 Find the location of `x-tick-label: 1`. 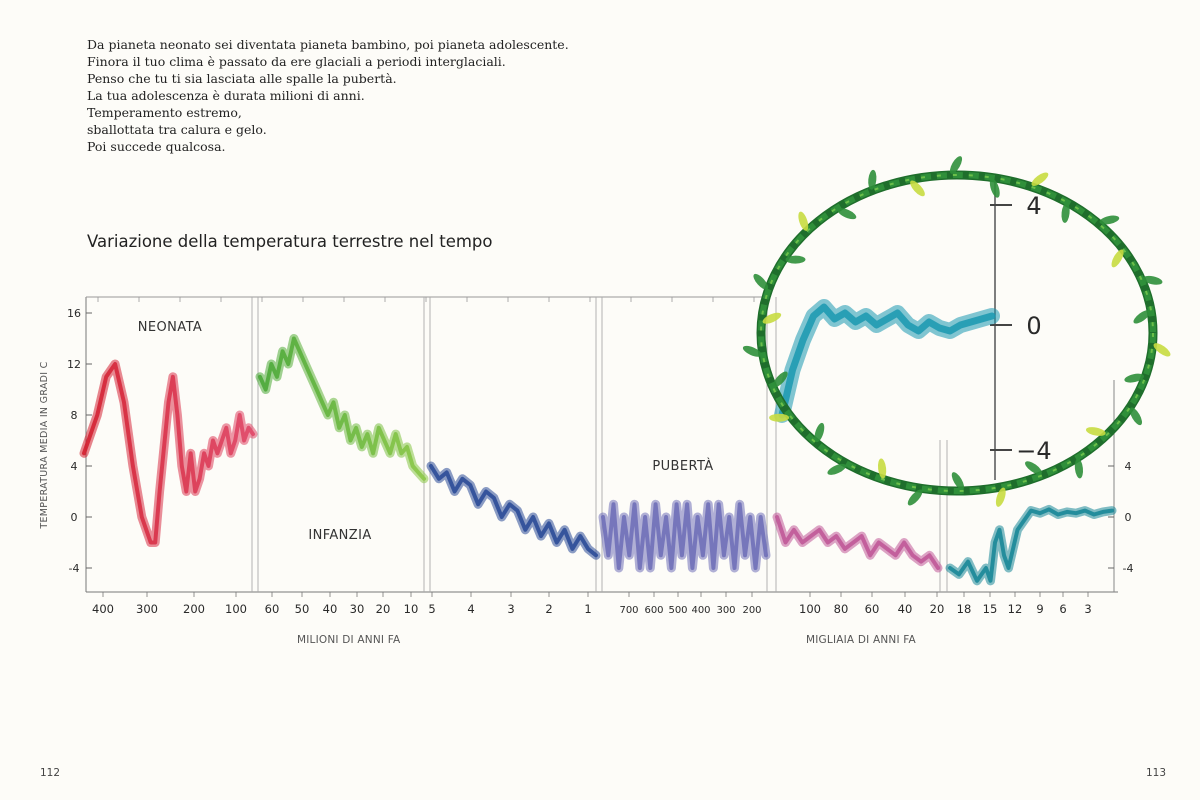

x-tick-label: 1 is located at coordinates (587, 609).